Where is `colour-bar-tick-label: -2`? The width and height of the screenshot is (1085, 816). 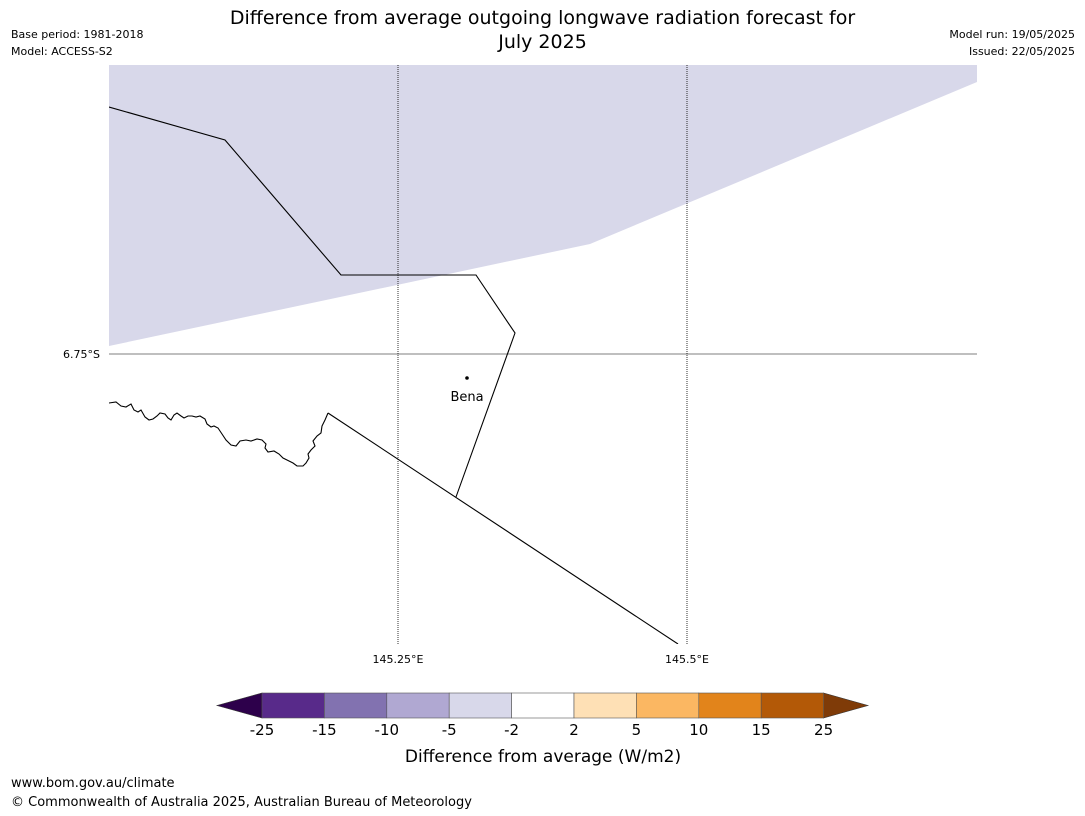
colour-bar-tick-label: -2 is located at coordinates (511, 730).